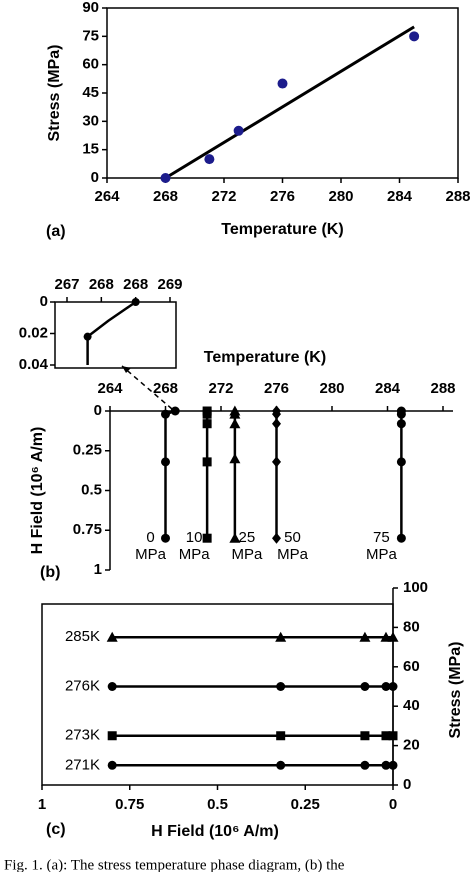 This screenshot has height=872, width=474. What do you see at coordinates (393, 804) in the screenshot?
I see `x-tick-label: 0` at bounding box center [393, 804].